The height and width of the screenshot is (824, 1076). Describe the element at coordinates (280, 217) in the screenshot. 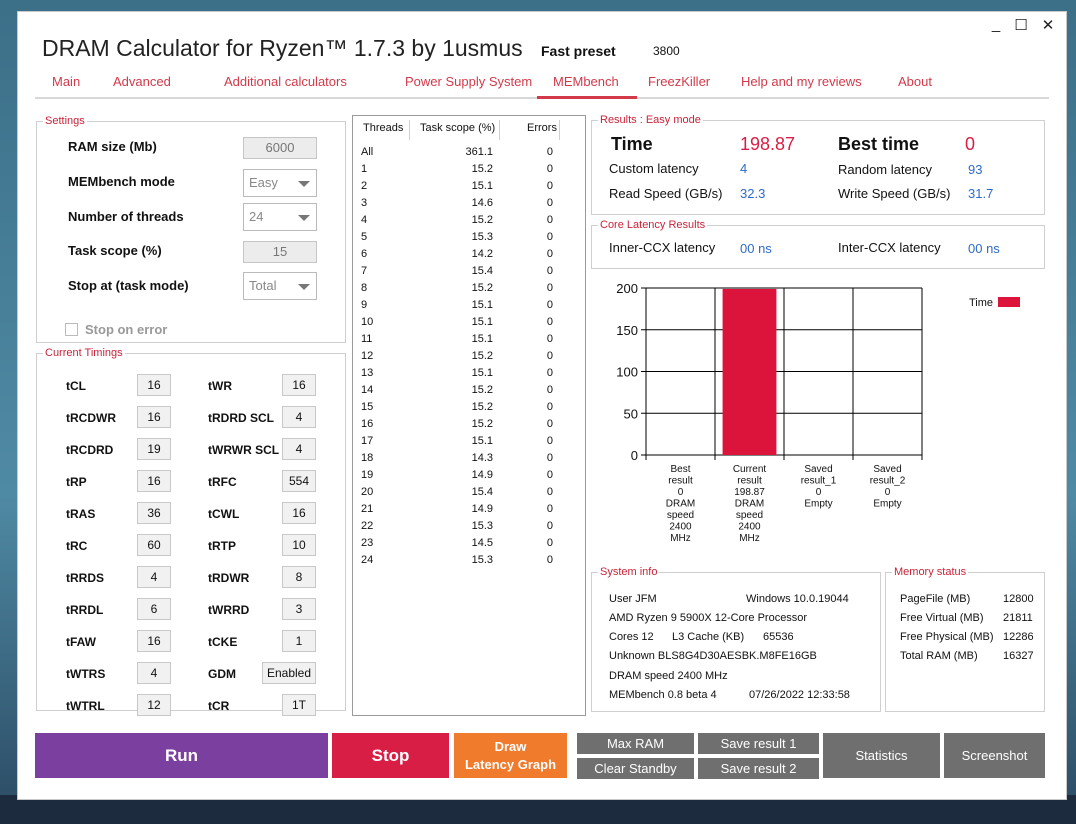

I see `threads-select: 24` at that location.